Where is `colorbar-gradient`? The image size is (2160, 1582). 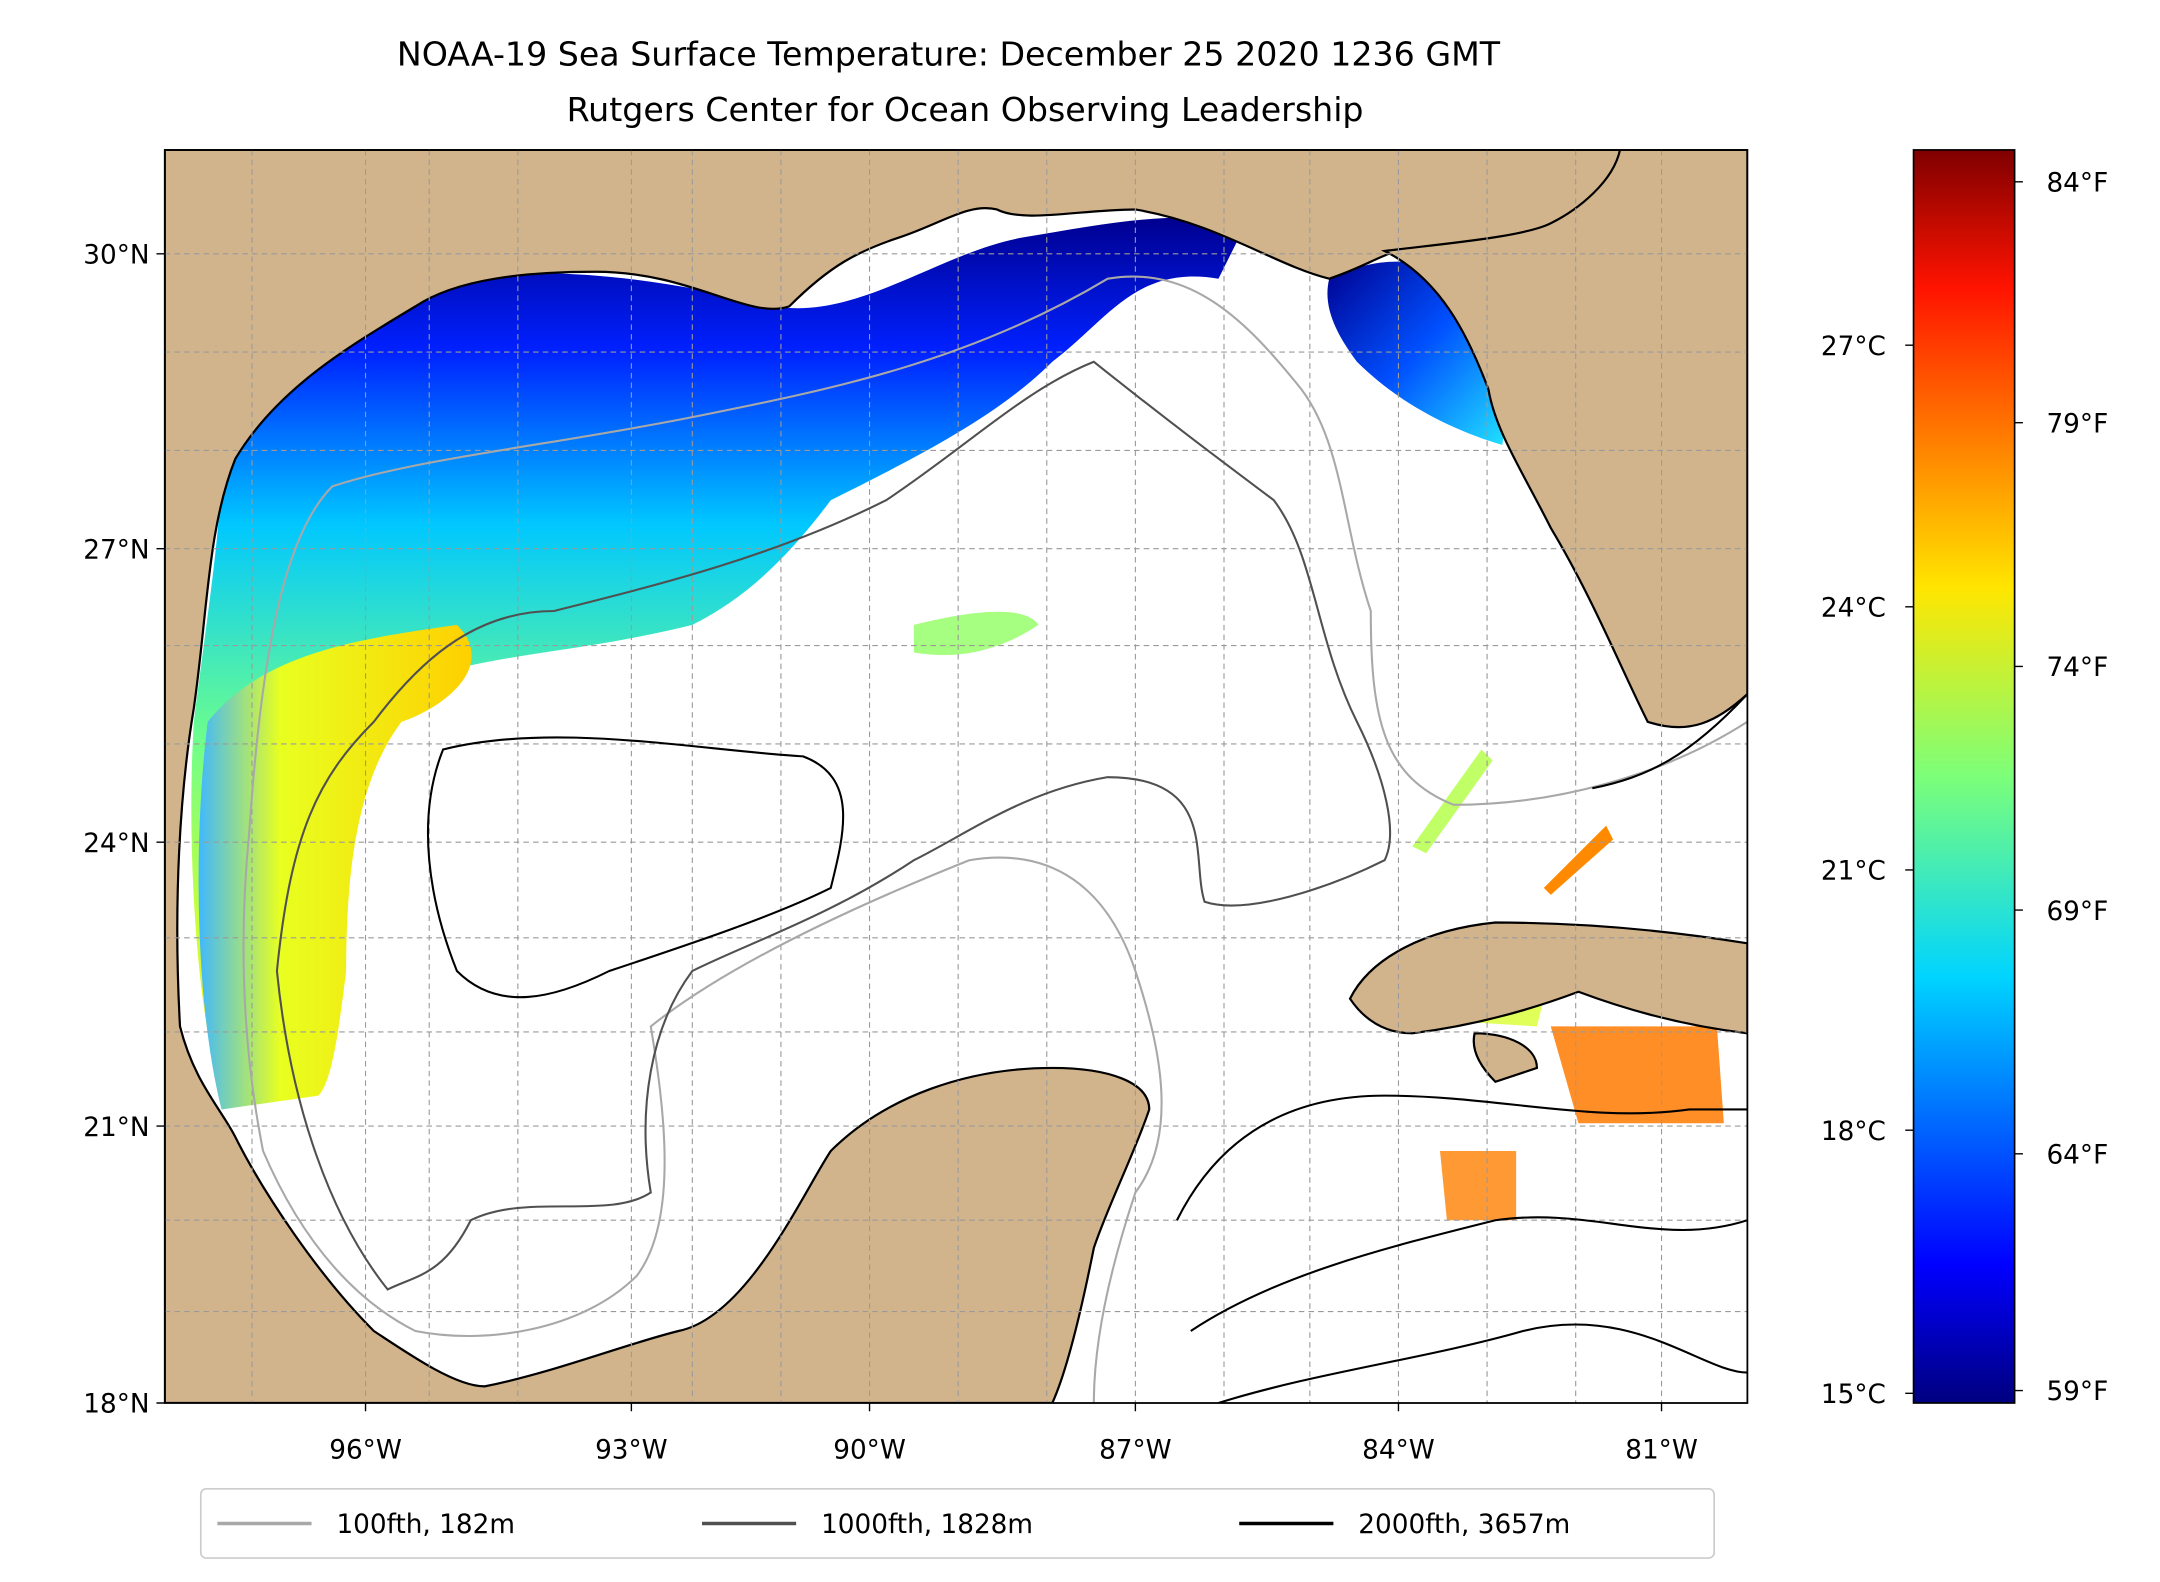 colorbar-gradient is located at coordinates (1964, 776).